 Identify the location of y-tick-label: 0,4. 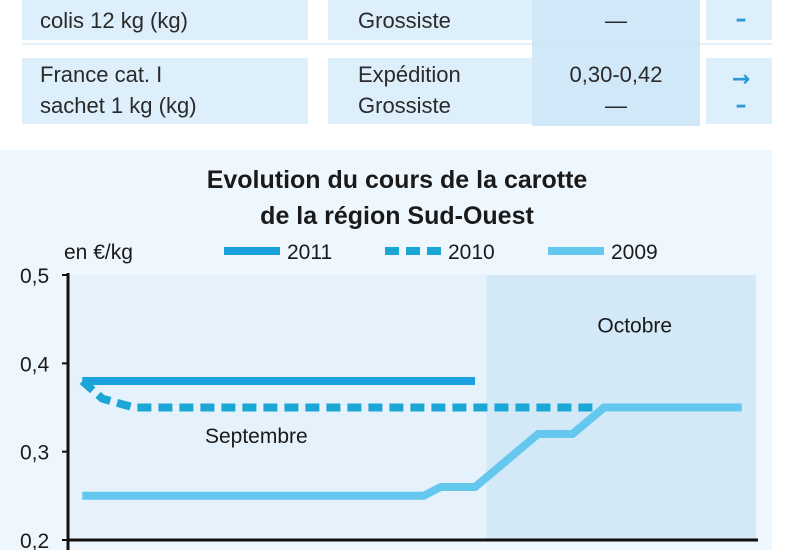
(35, 364).